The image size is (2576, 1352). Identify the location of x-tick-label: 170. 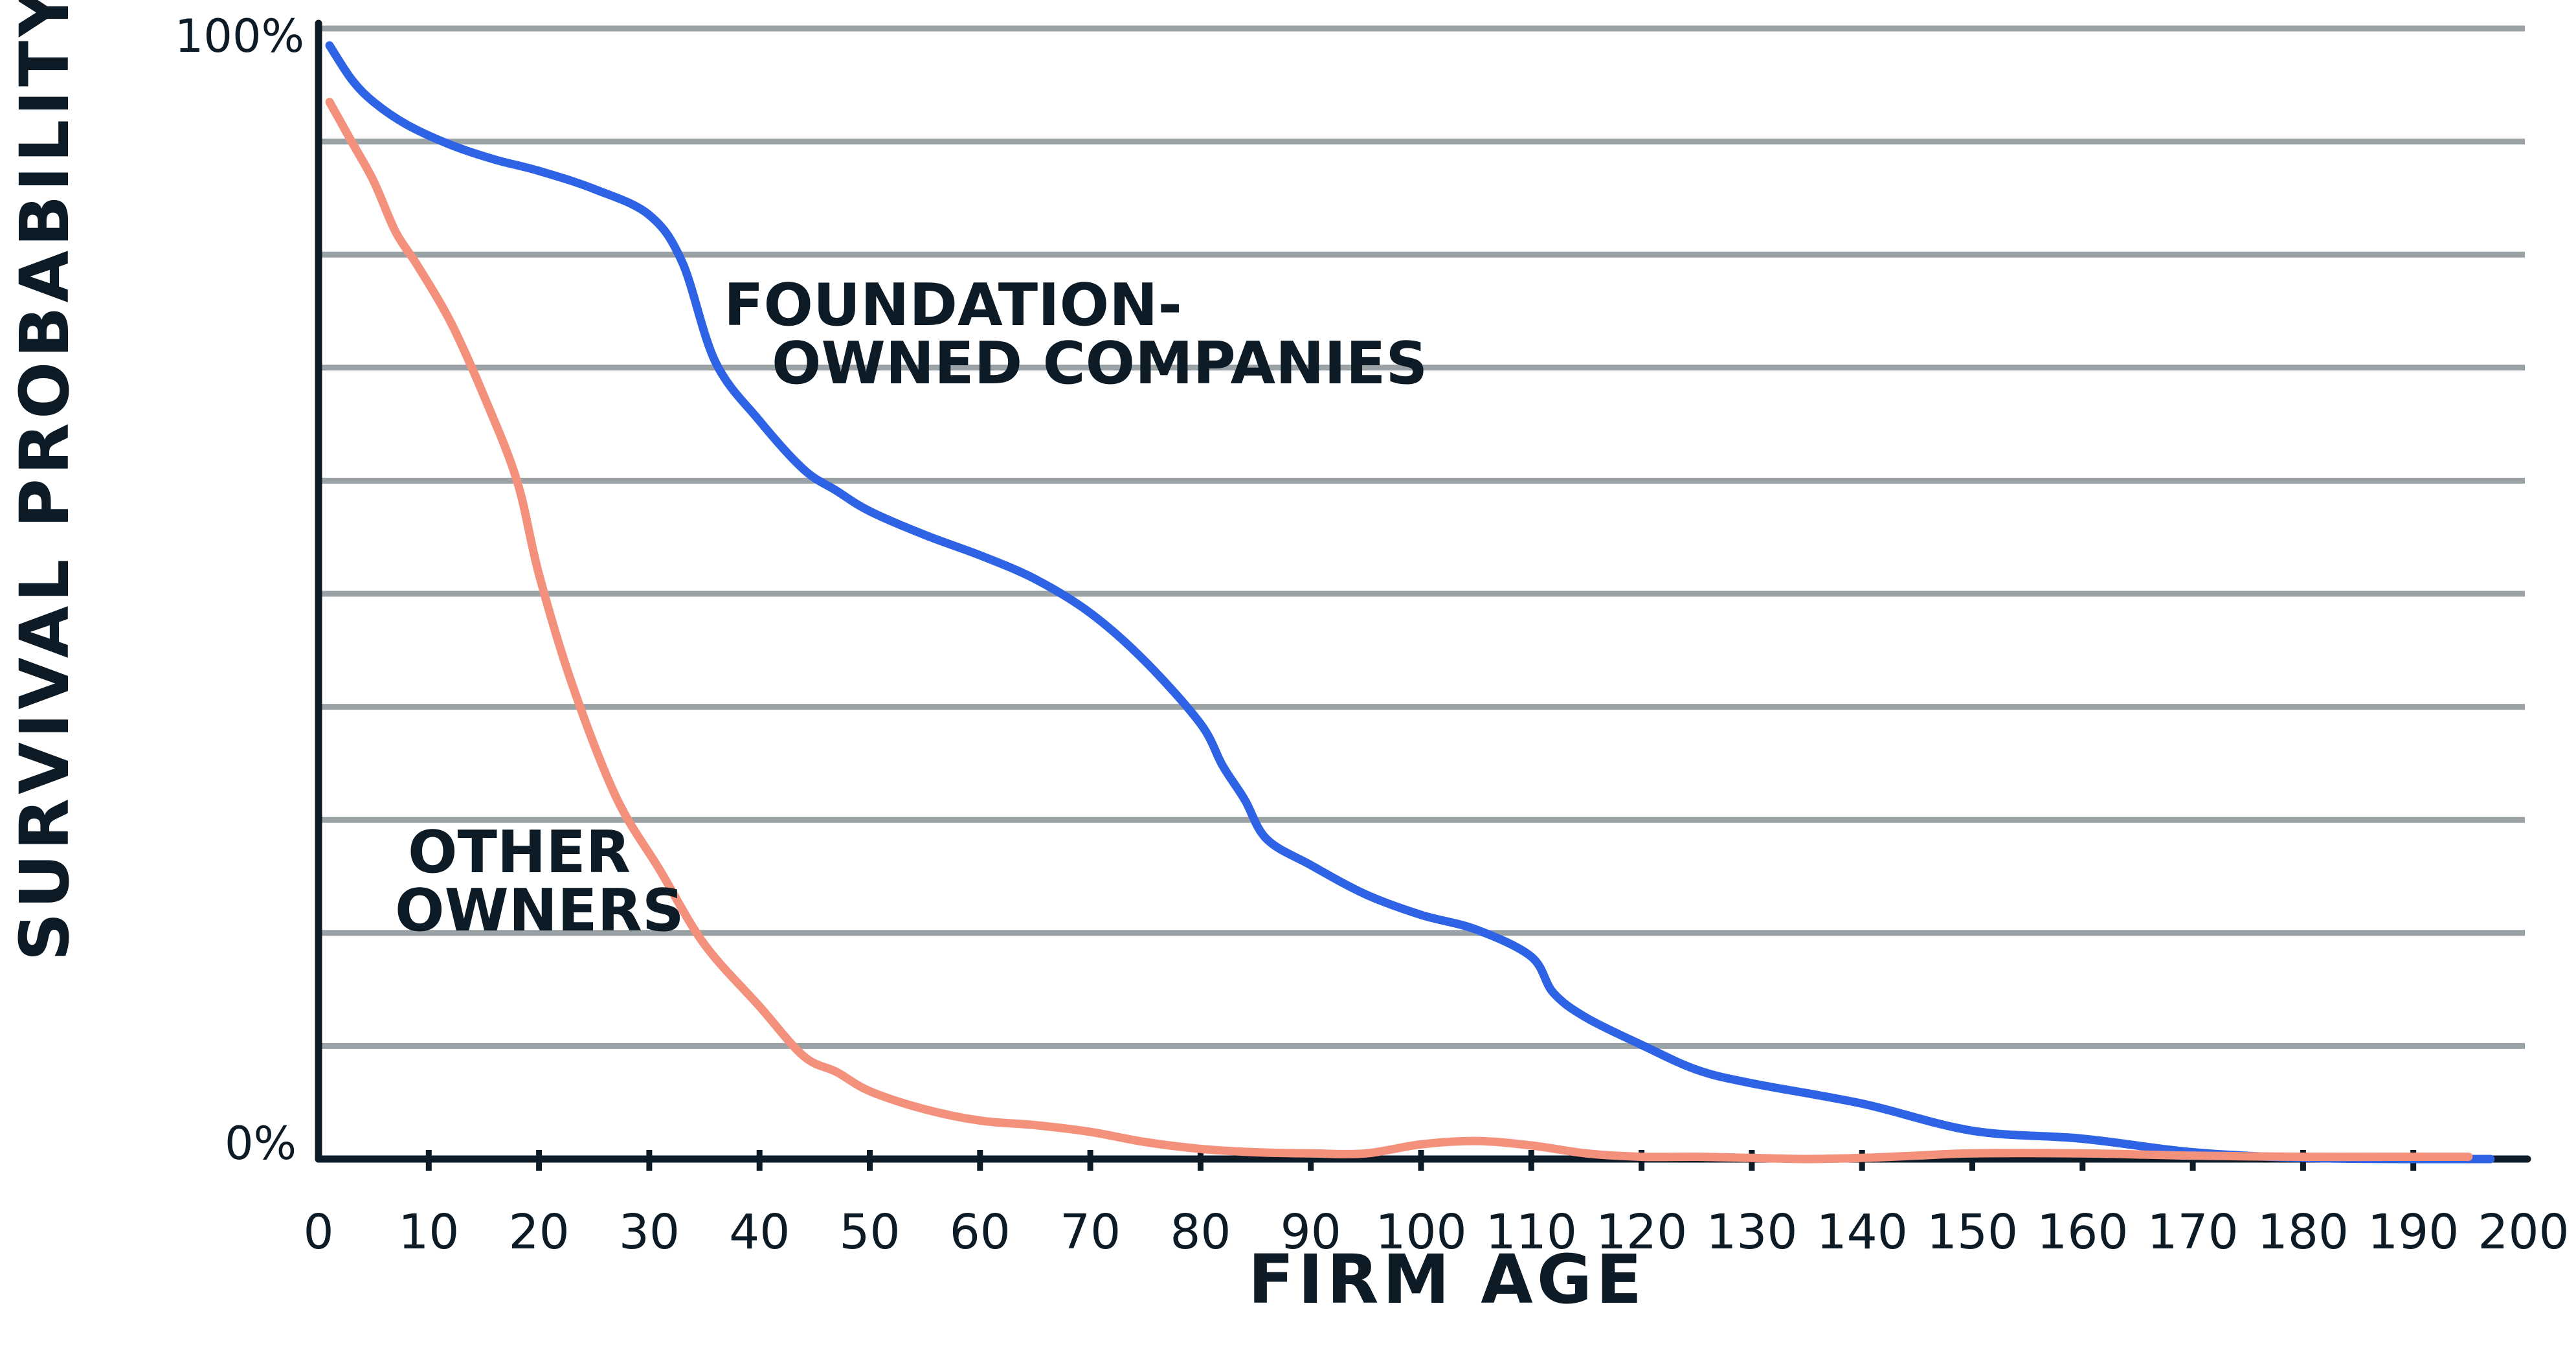
(2192, 1232).